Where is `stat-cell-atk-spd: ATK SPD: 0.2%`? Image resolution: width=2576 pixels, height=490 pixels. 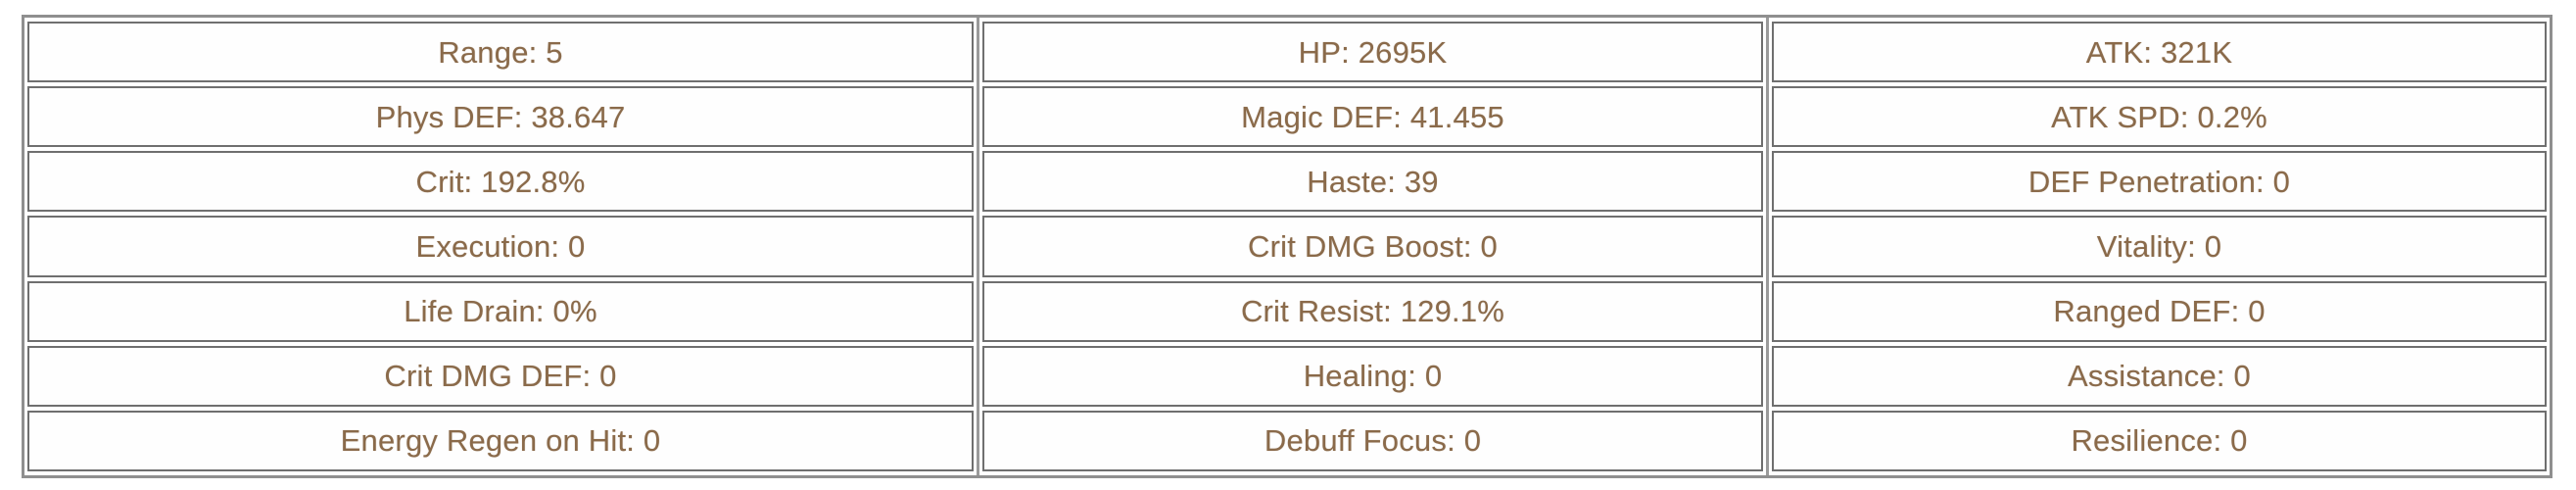
stat-cell-atk-spd: ATK SPD: 0.2% is located at coordinates (2159, 117).